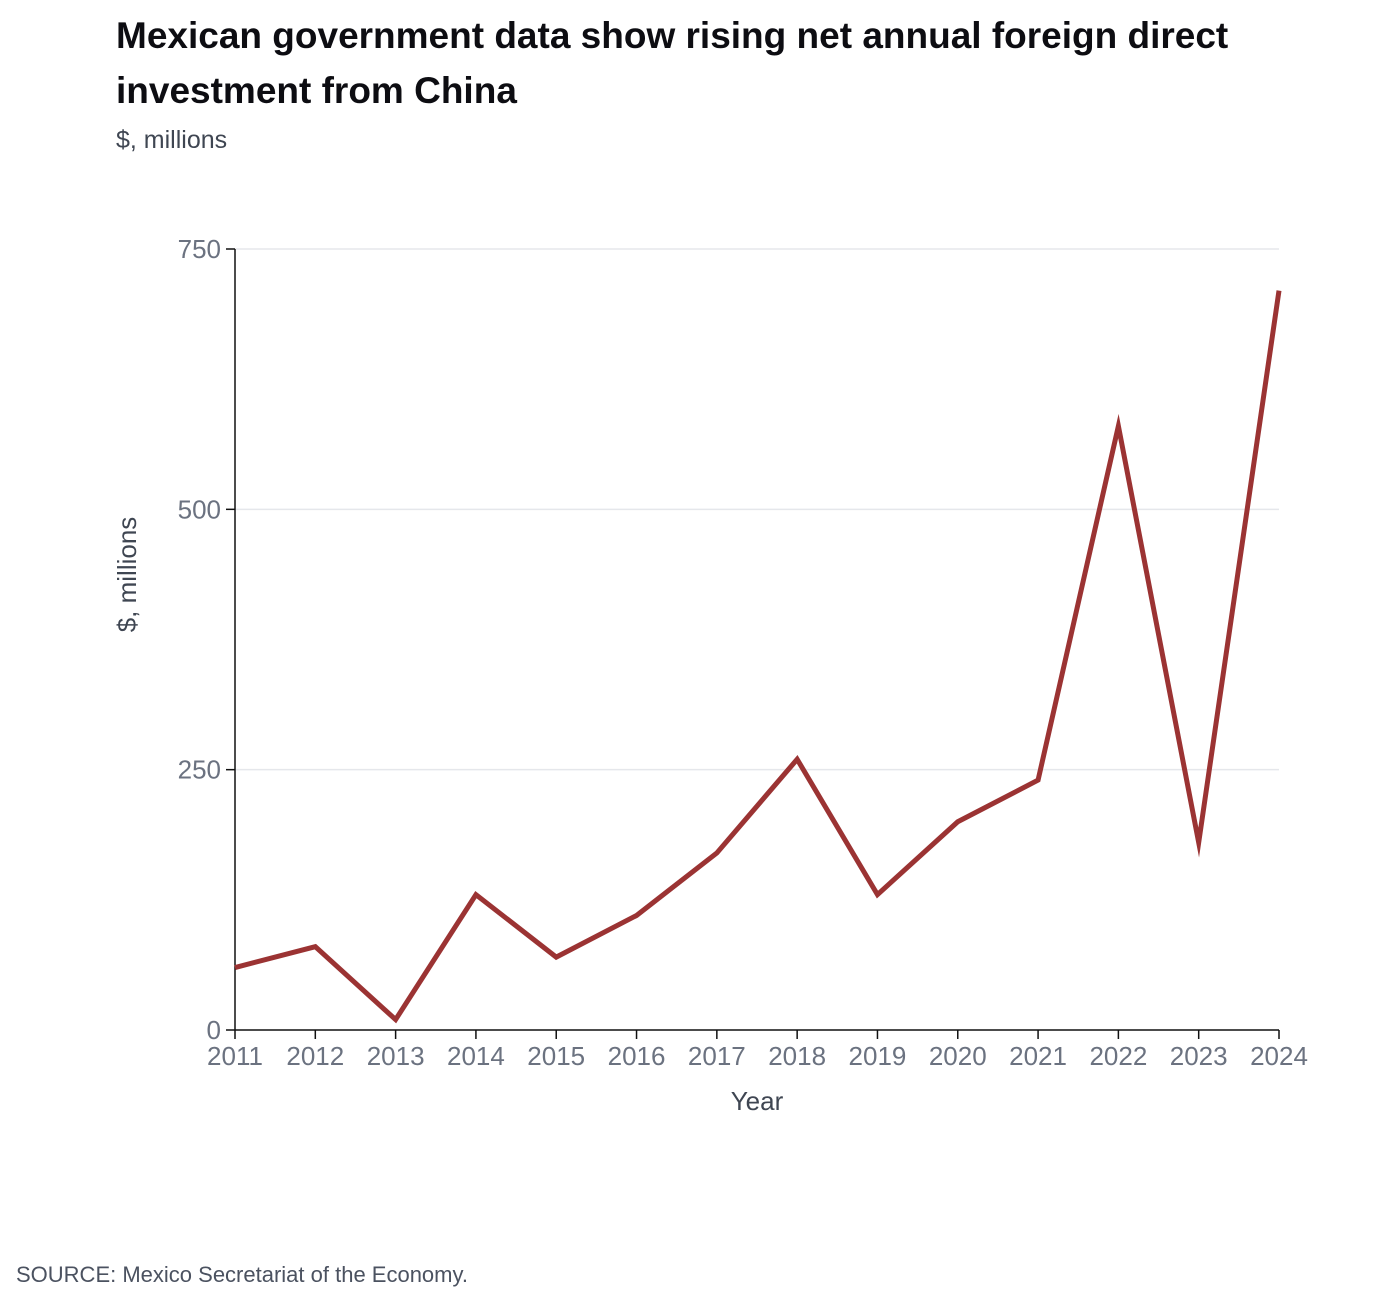 The image size is (1376, 1312). What do you see at coordinates (199, 770) in the screenshot?
I see `y-tick-label: 250` at bounding box center [199, 770].